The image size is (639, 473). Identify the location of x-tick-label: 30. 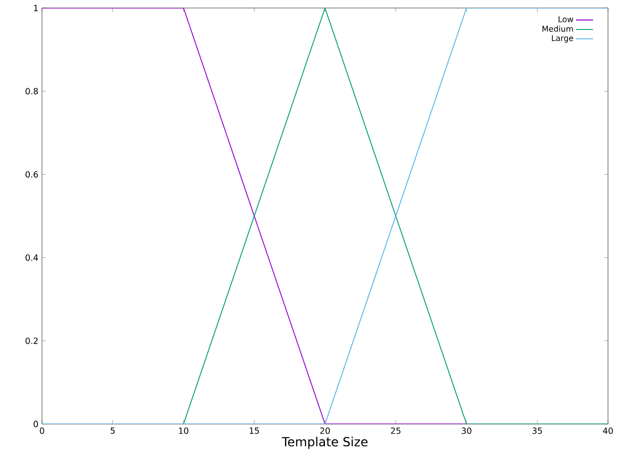
(467, 431).